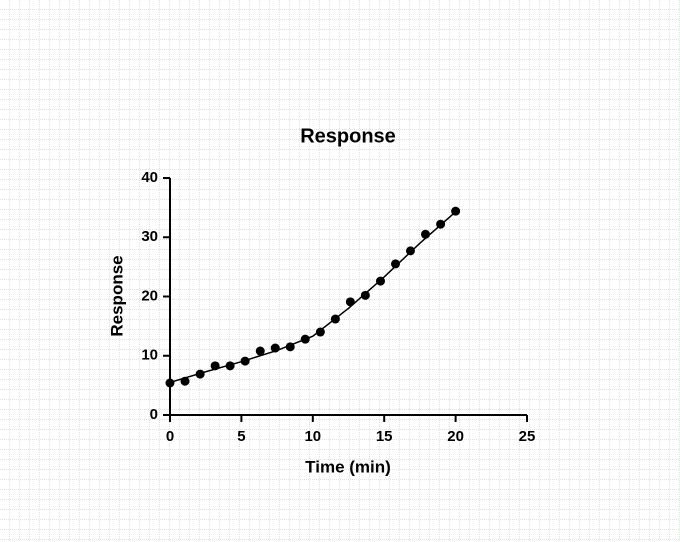 Image resolution: width=680 pixels, height=542 pixels. I want to click on y-tick-label: 30, so click(149, 236).